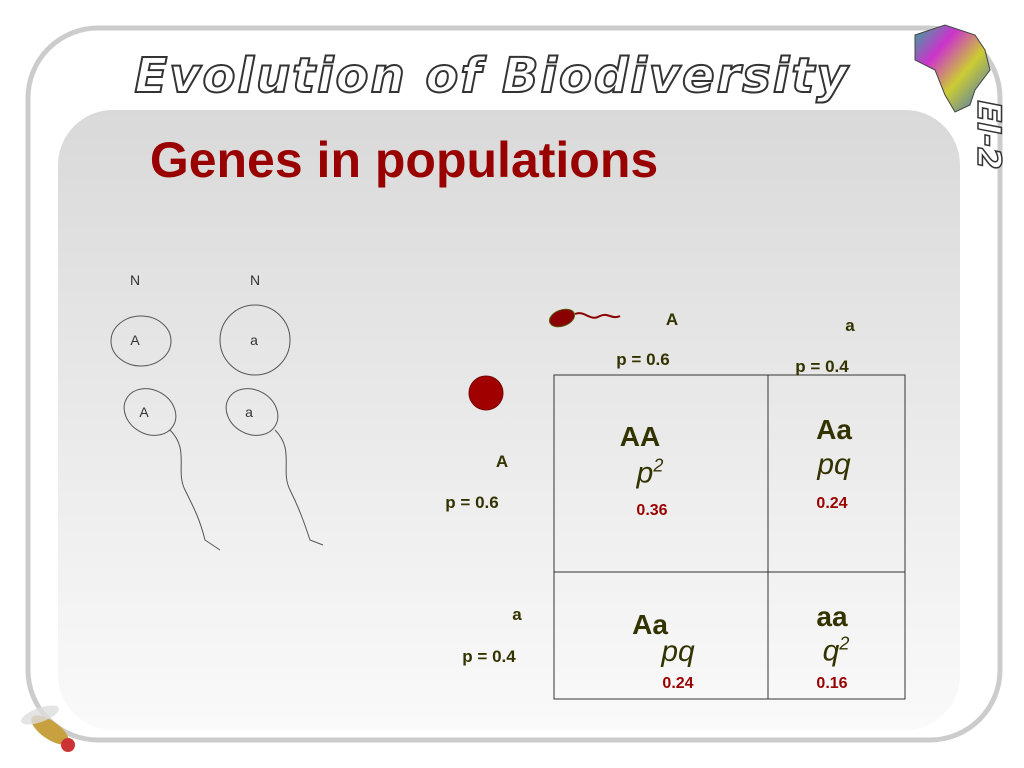 The height and width of the screenshot is (768, 1024). I want to click on genotype: aa, so click(832, 616).